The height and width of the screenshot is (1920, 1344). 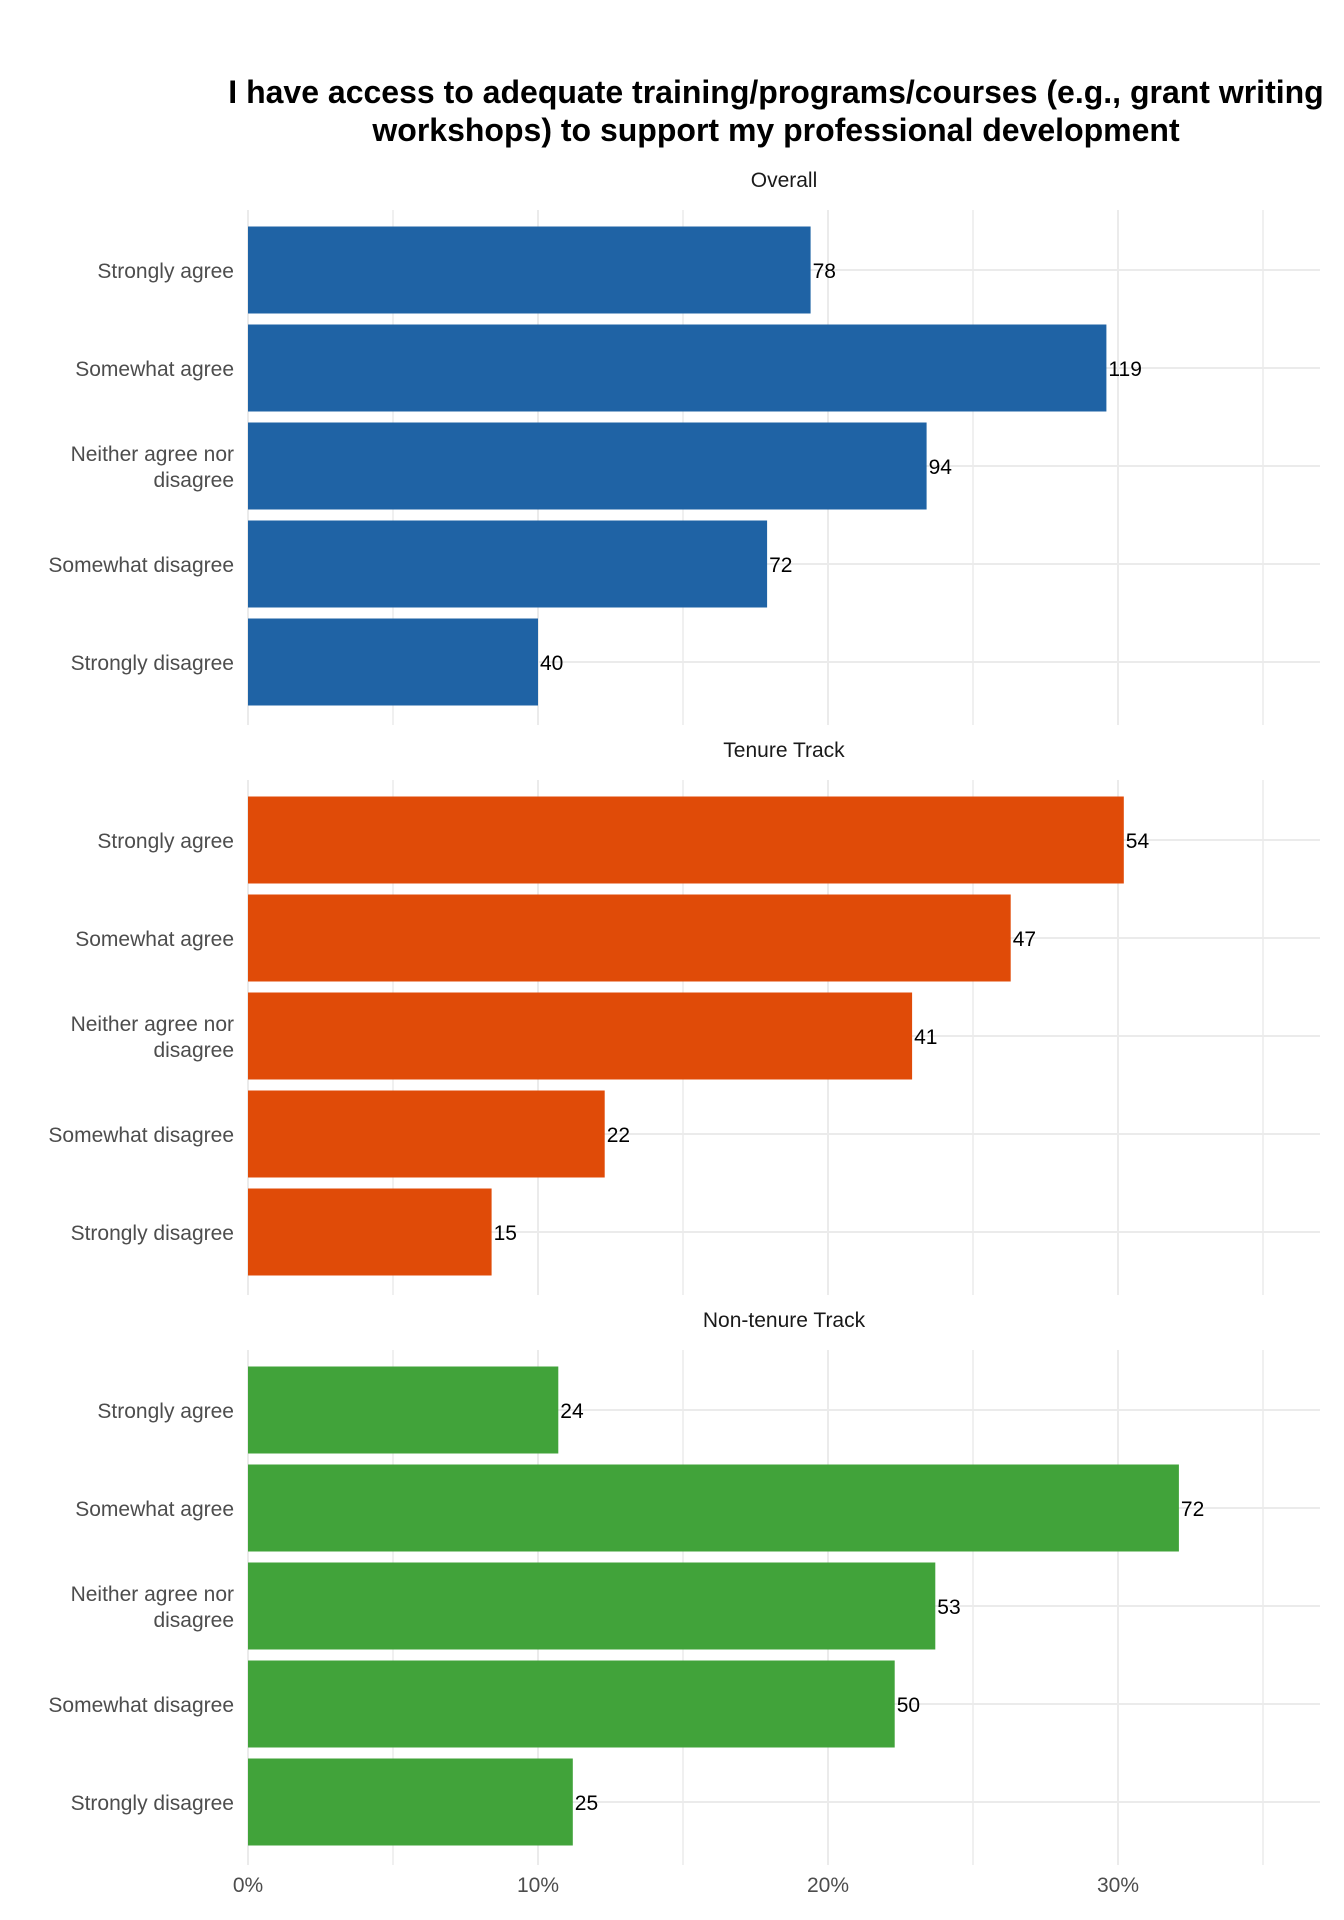 What do you see at coordinates (828, 1885) in the screenshot?
I see `x-tick-label: 20%` at bounding box center [828, 1885].